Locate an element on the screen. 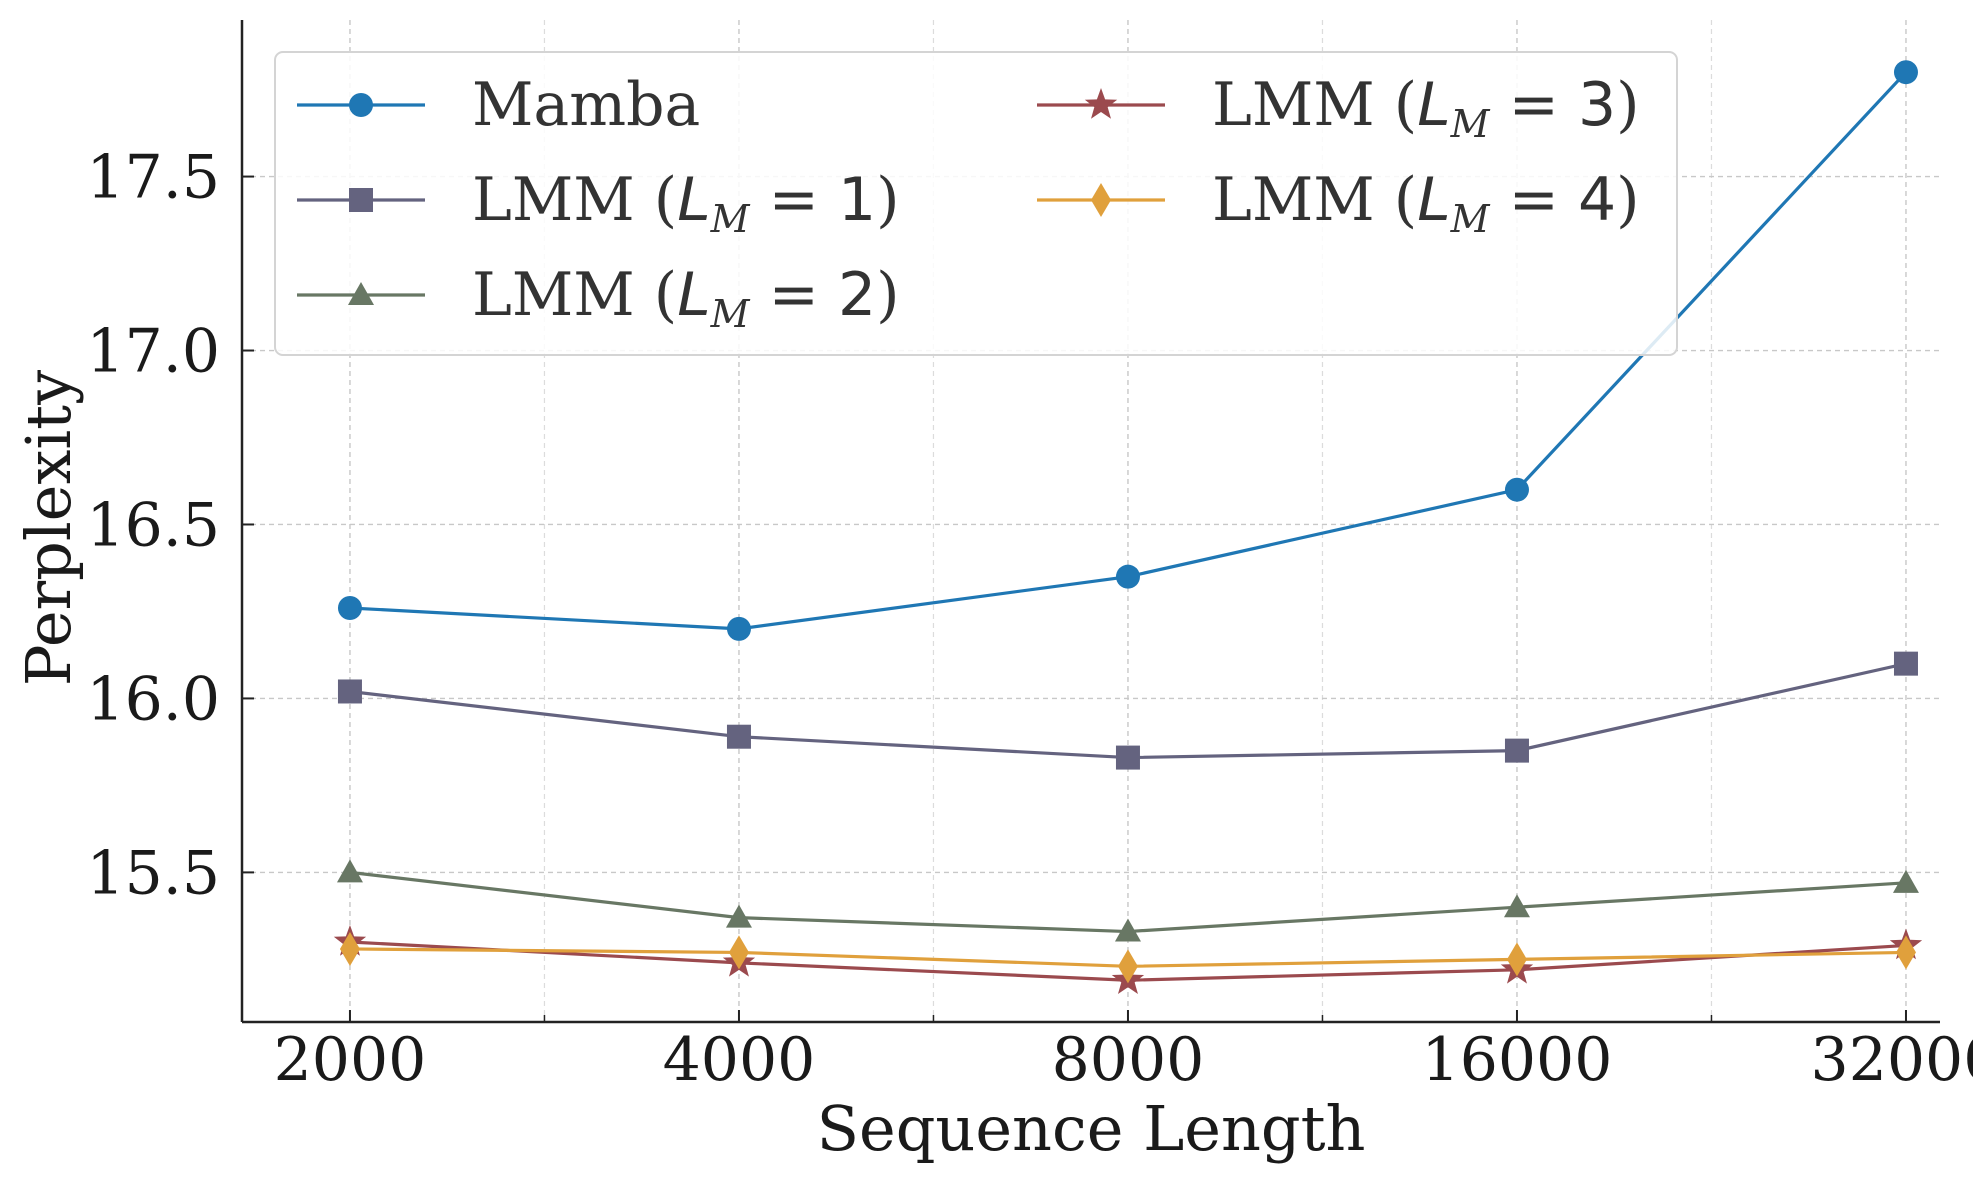 The width and height of the screenshot is (1973, 1180). y-tick-label: 17.5 is located at coordinates (153, 178).